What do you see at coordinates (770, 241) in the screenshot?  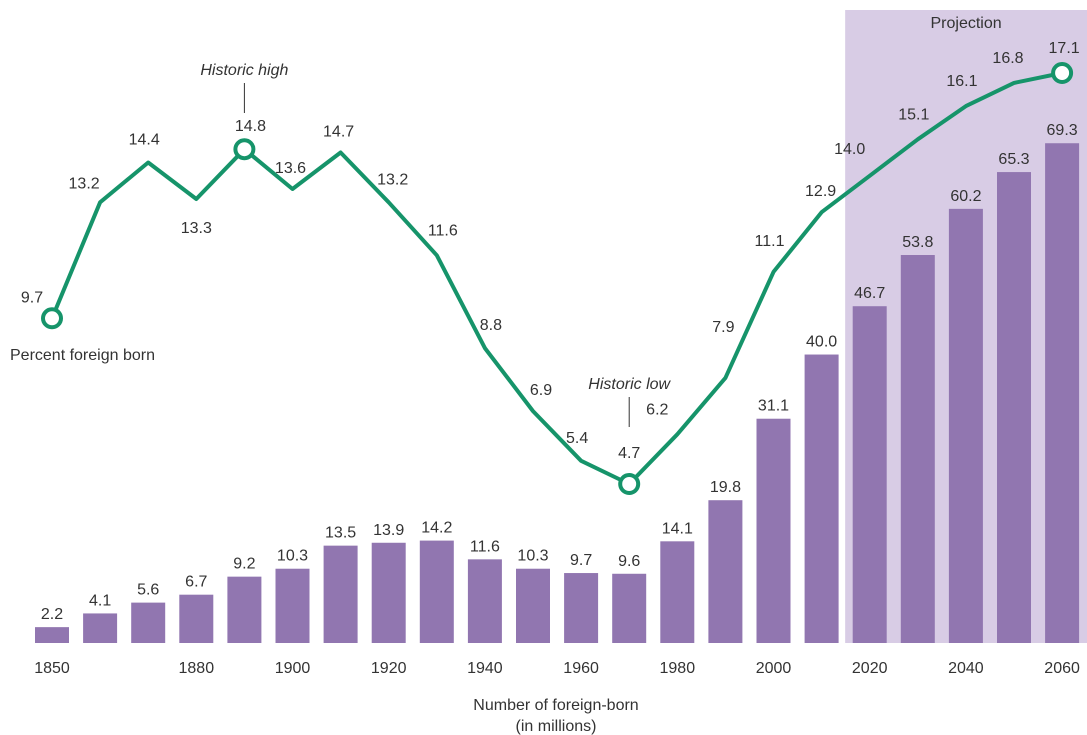 I see `line-label-2000: 11.1` at bounding box center [770, 241].